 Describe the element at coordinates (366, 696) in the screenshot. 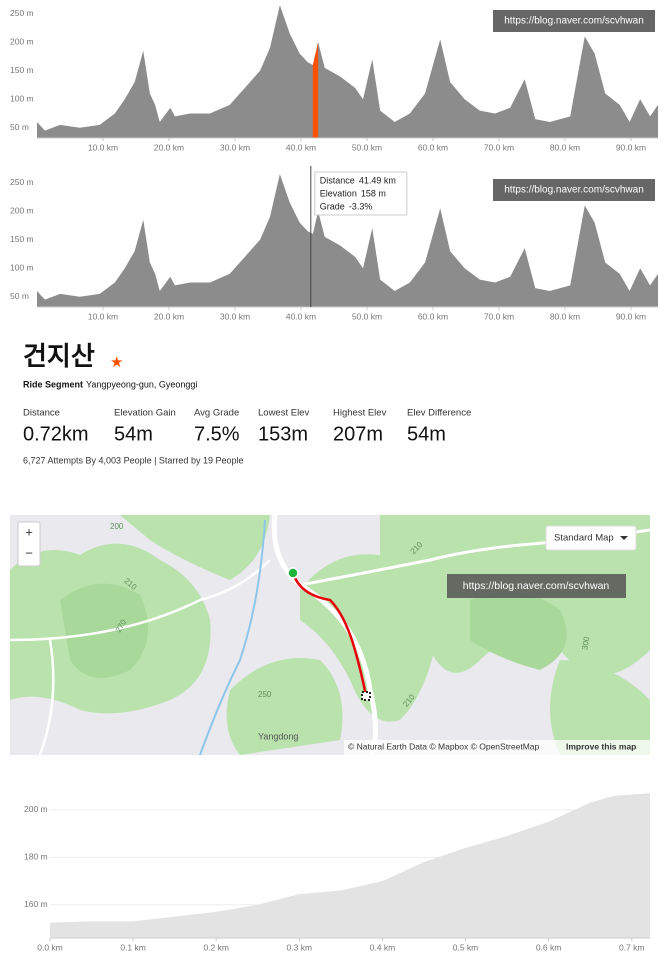

I see `route-finish` at that location.